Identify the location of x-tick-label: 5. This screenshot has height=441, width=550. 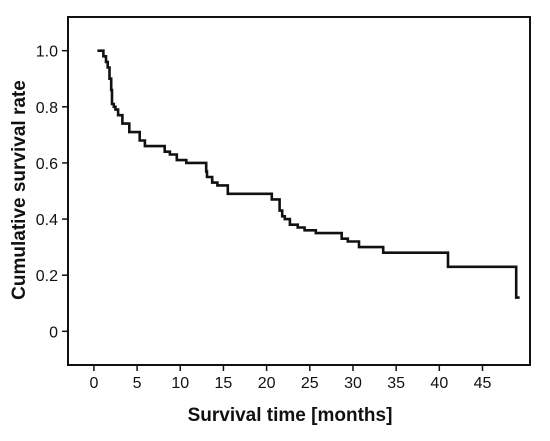
(137, 383).